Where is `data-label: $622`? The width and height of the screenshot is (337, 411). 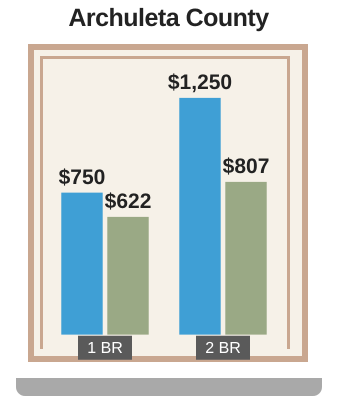 data-label: $622 is located at coordinates (128, 202).